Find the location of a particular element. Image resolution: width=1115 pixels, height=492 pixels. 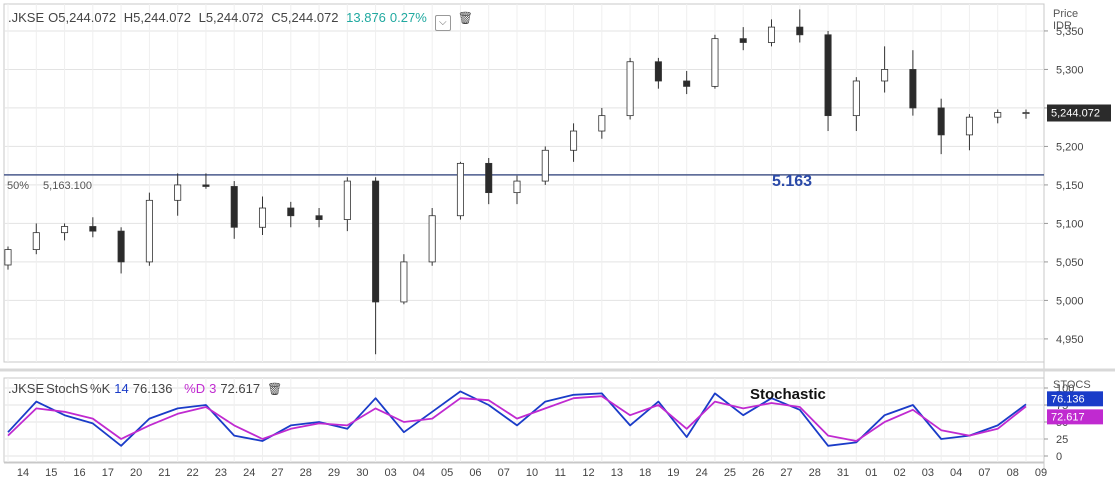

x-tick-label: 25 is located at coordinates (730, 473).